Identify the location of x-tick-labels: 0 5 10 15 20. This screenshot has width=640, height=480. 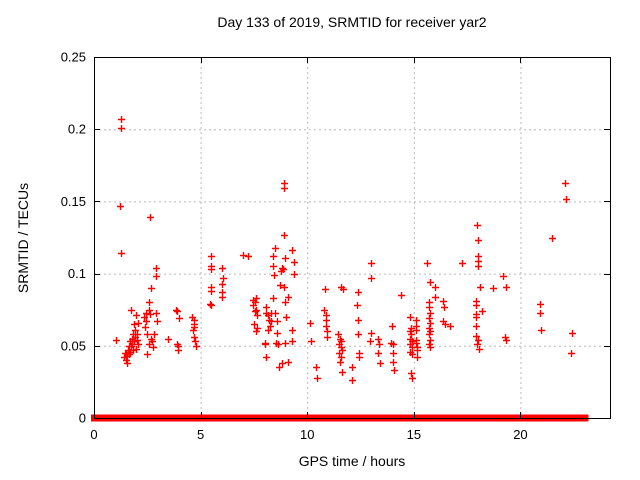
(308, 434).